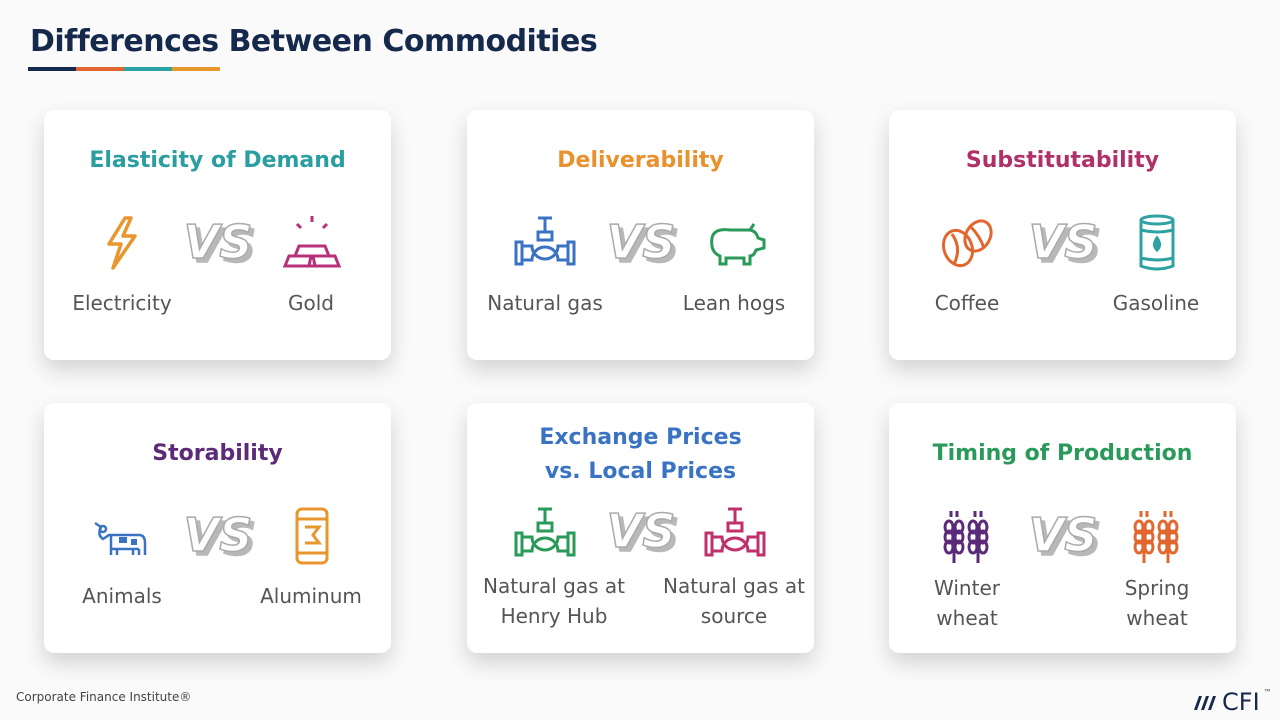 The height and width of the screenshot is (720, 1280). What do you see at coordinates (1267, 692) in the screenshot?
I see `logo-tm: ™` at bounding box center [1267, 692].